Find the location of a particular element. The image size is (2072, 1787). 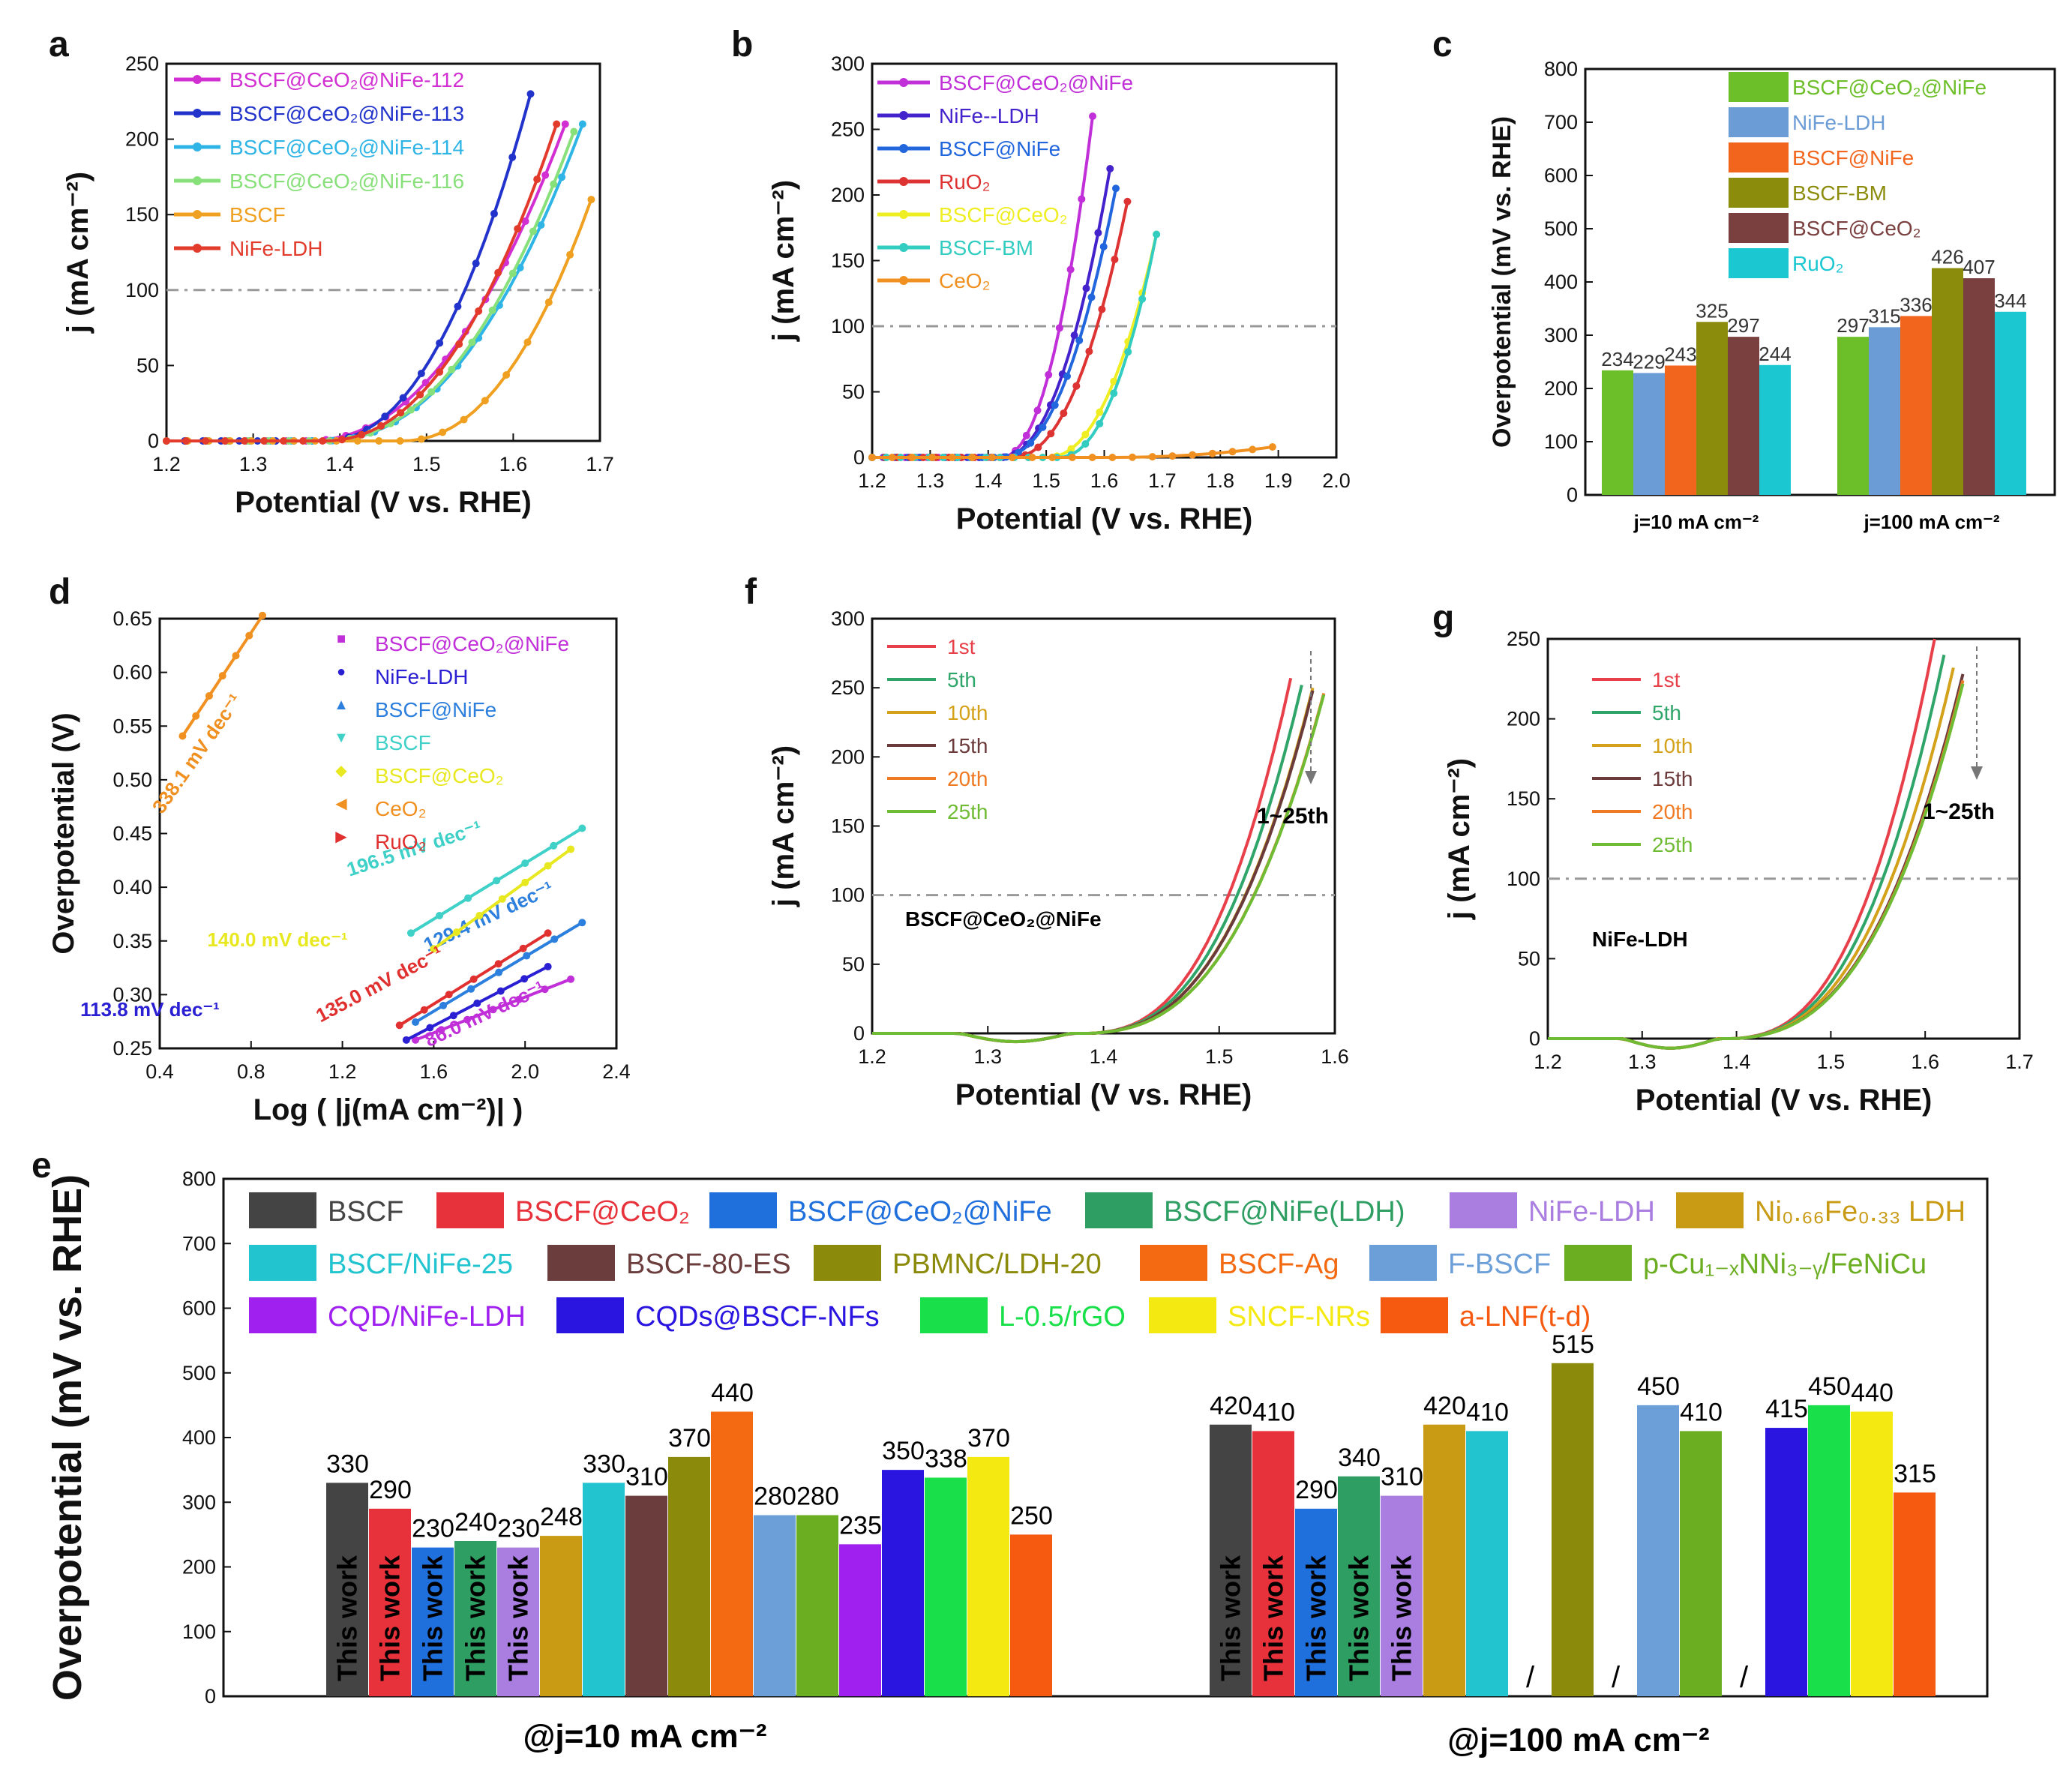

y-tick-label: 0.45 is located at coordinates (132, 834).